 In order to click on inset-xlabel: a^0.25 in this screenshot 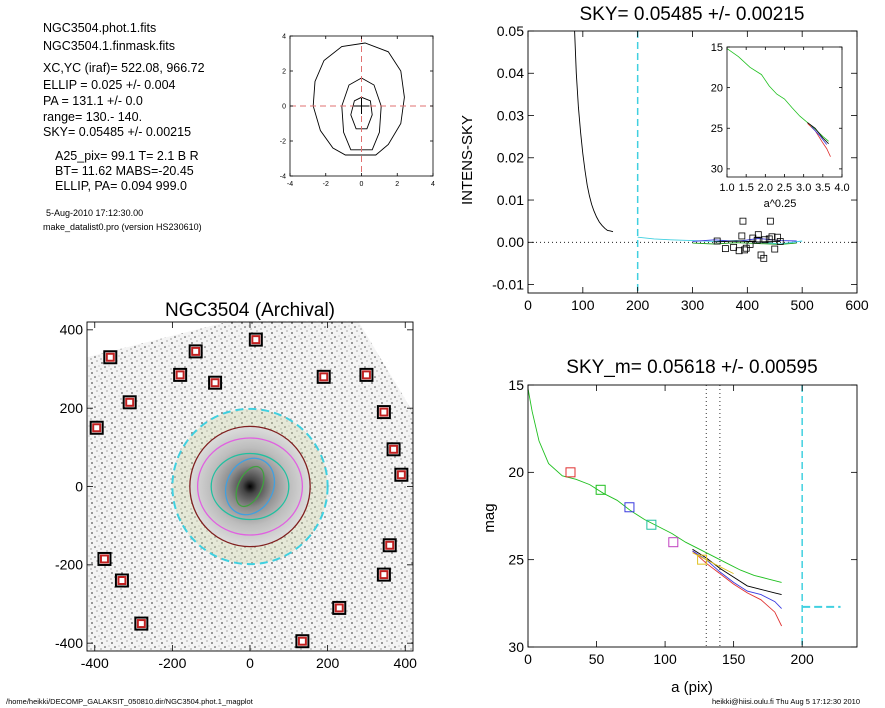, I will do `click(780, 204)`.